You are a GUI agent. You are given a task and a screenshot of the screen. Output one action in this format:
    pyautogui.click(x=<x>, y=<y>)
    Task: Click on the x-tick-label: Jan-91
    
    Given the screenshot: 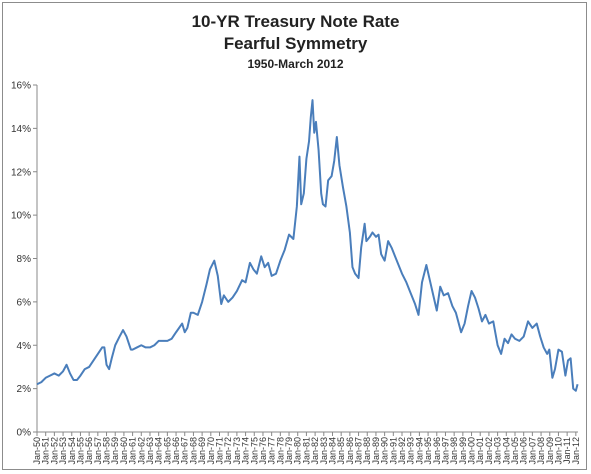 What is the action you would take?
    pyautogui.click(x=393, y=451)
    